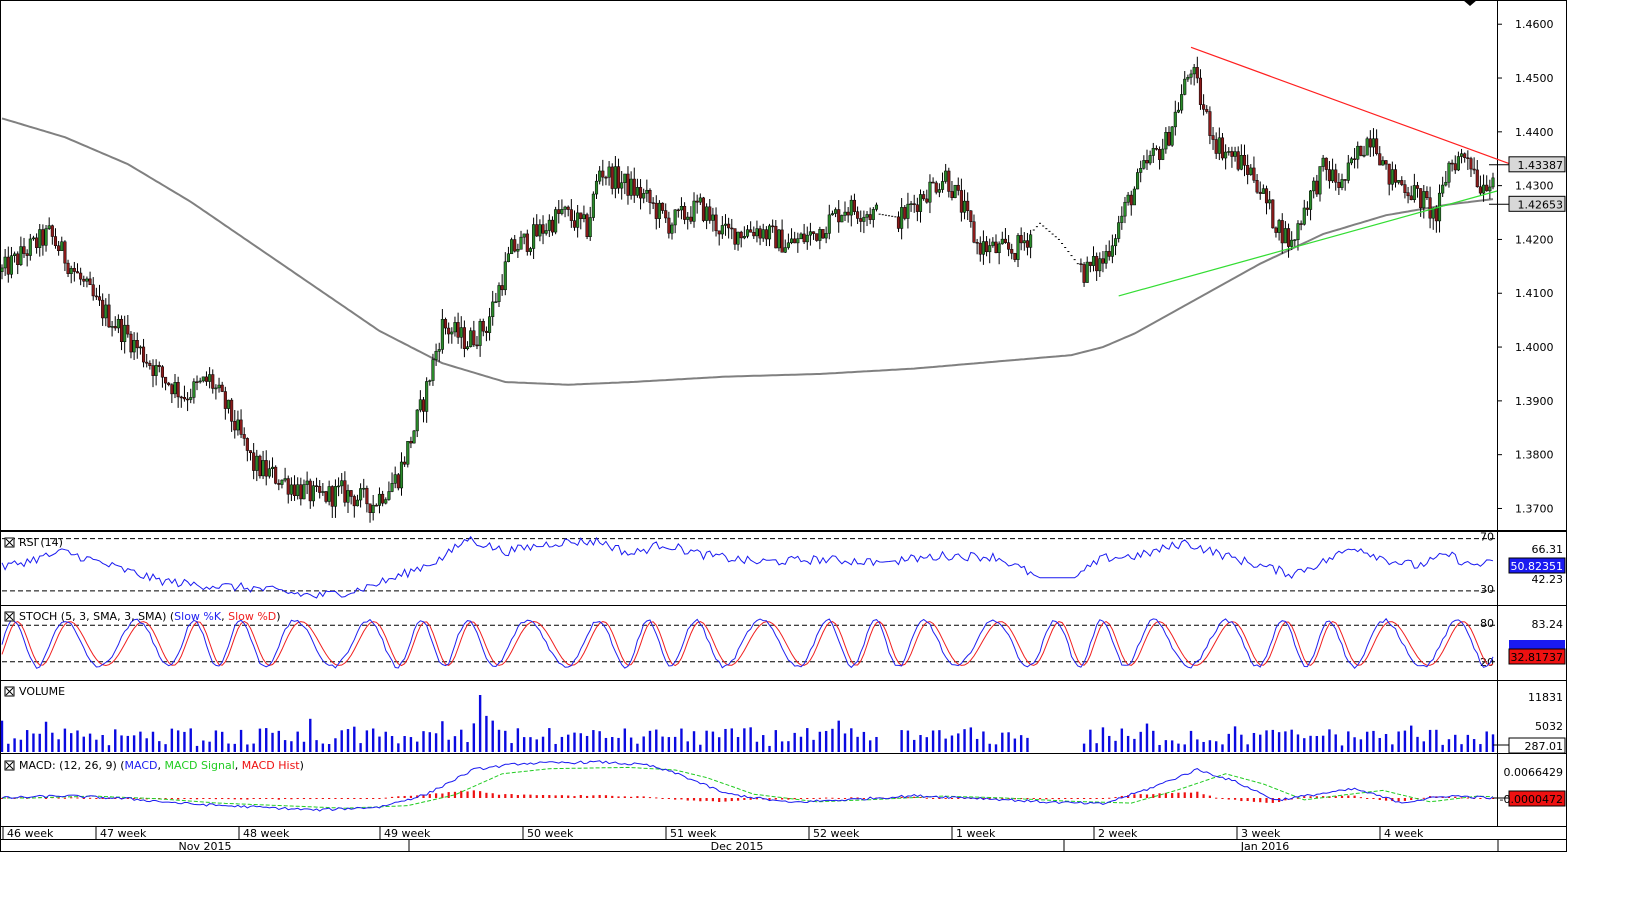 The height and width of the screenshot is (900, 1651). I want to click on week-label: 3 week, so click(1261, 833).